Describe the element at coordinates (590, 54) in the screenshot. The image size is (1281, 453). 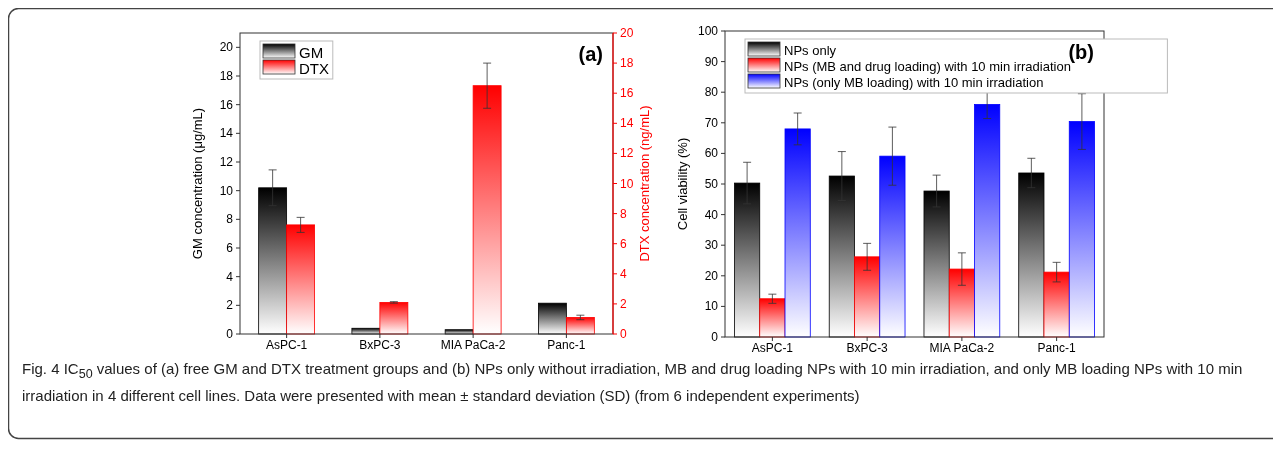
I see `annotation: (a)` at that location.